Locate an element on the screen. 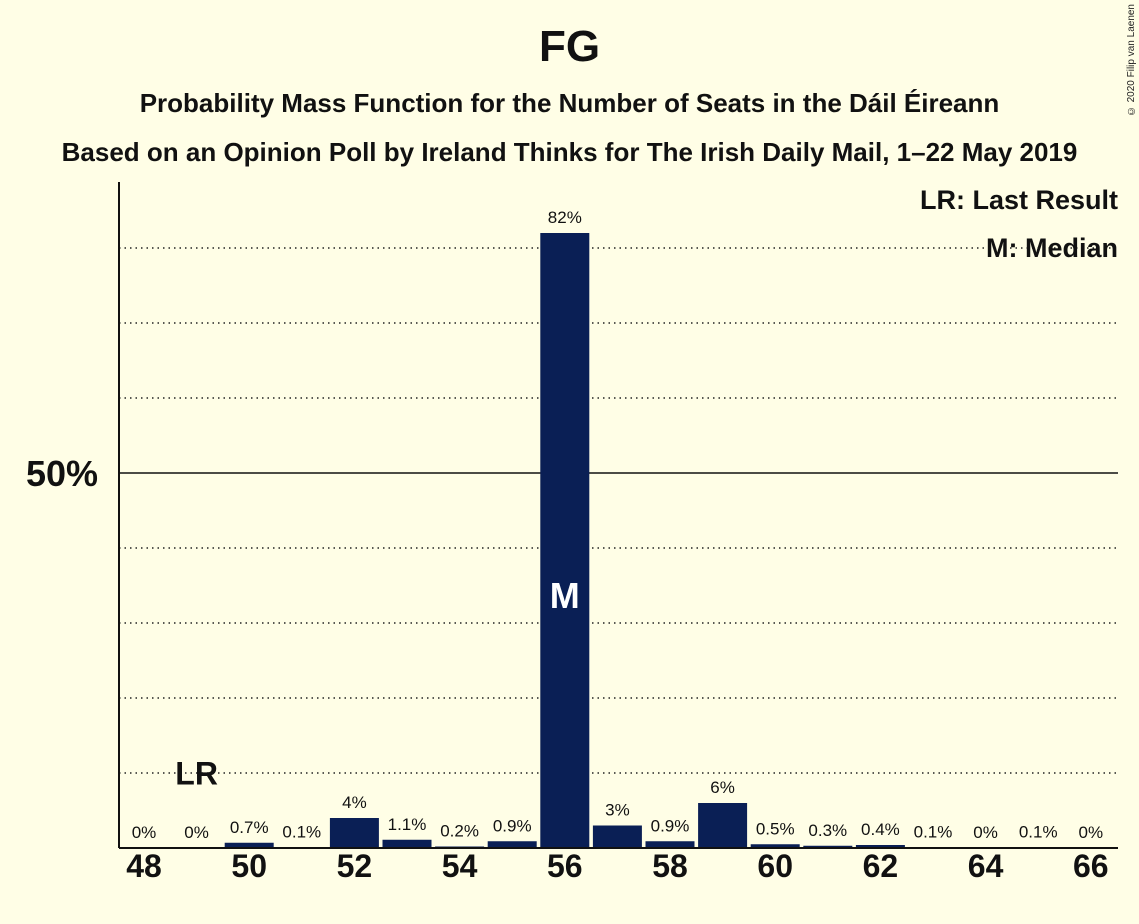  x-tick-label-58: 58 is located at coordinates (670, 866).